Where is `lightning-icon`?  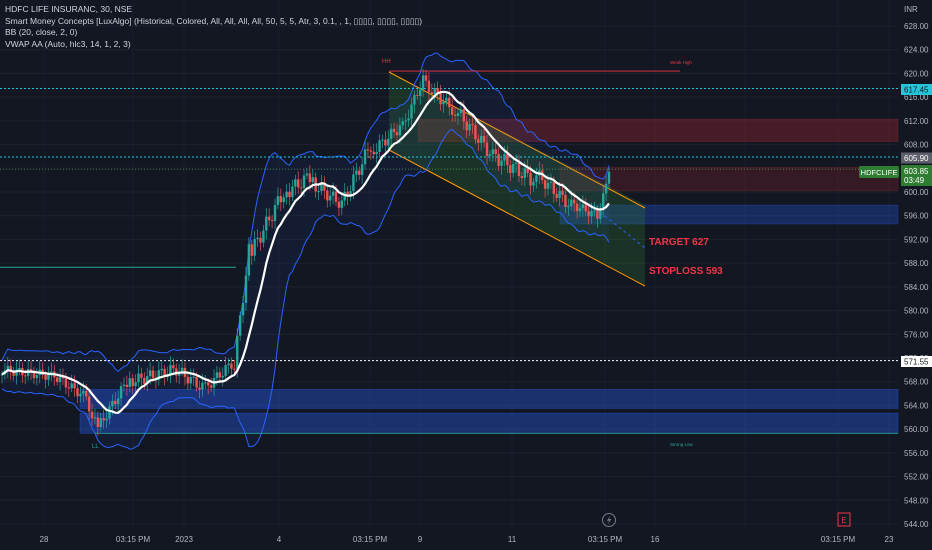 lightning-icon is located at coordinates (609, 520).